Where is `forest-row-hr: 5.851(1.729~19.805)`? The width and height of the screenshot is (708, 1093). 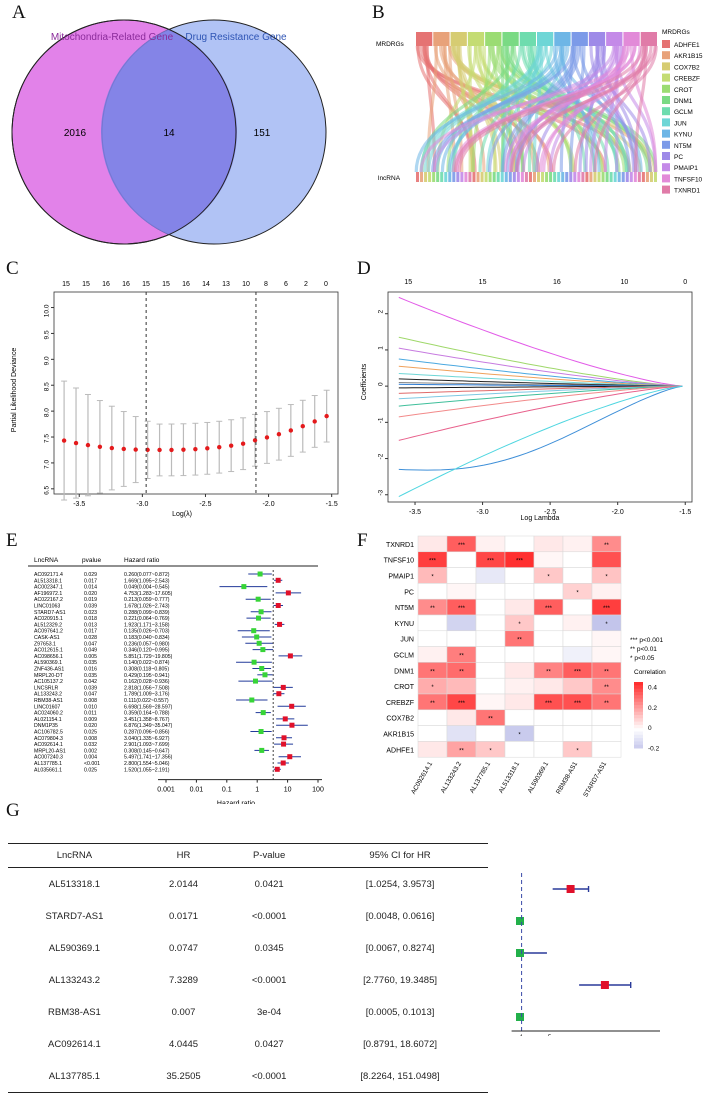 forest-row-hr: 5.851(1.729~19.805) is located at coordinates (148, 657).